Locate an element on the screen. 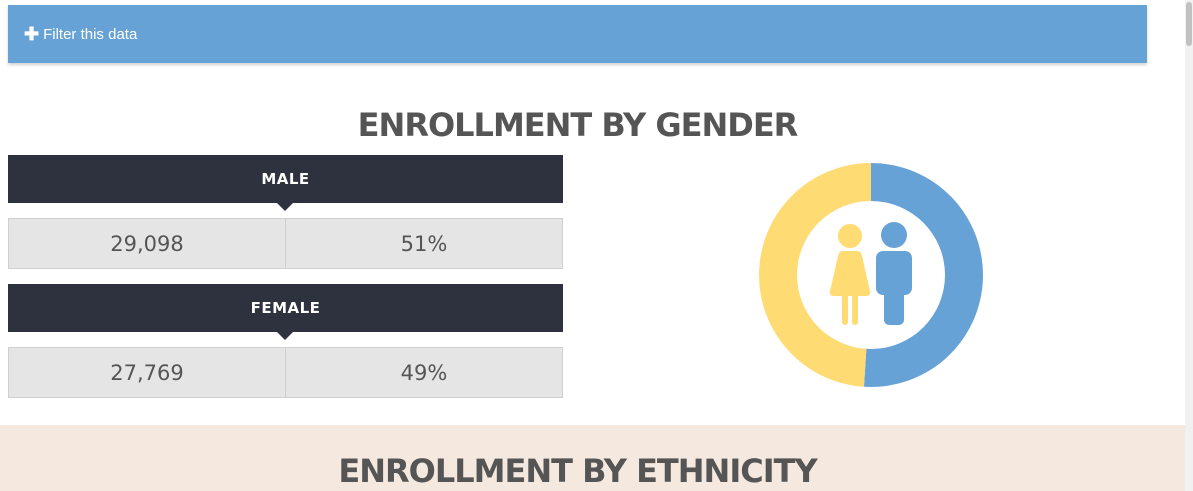 The width and height of the screenshot is (1193, 491). female-figure-icon is located at coordinates (850, 274).